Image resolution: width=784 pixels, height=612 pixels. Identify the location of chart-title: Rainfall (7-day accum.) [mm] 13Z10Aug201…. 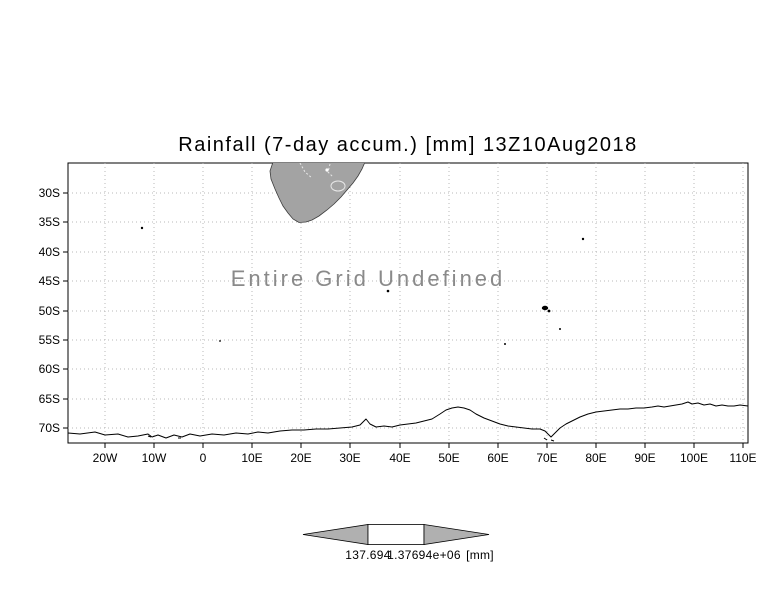
(408, 145).